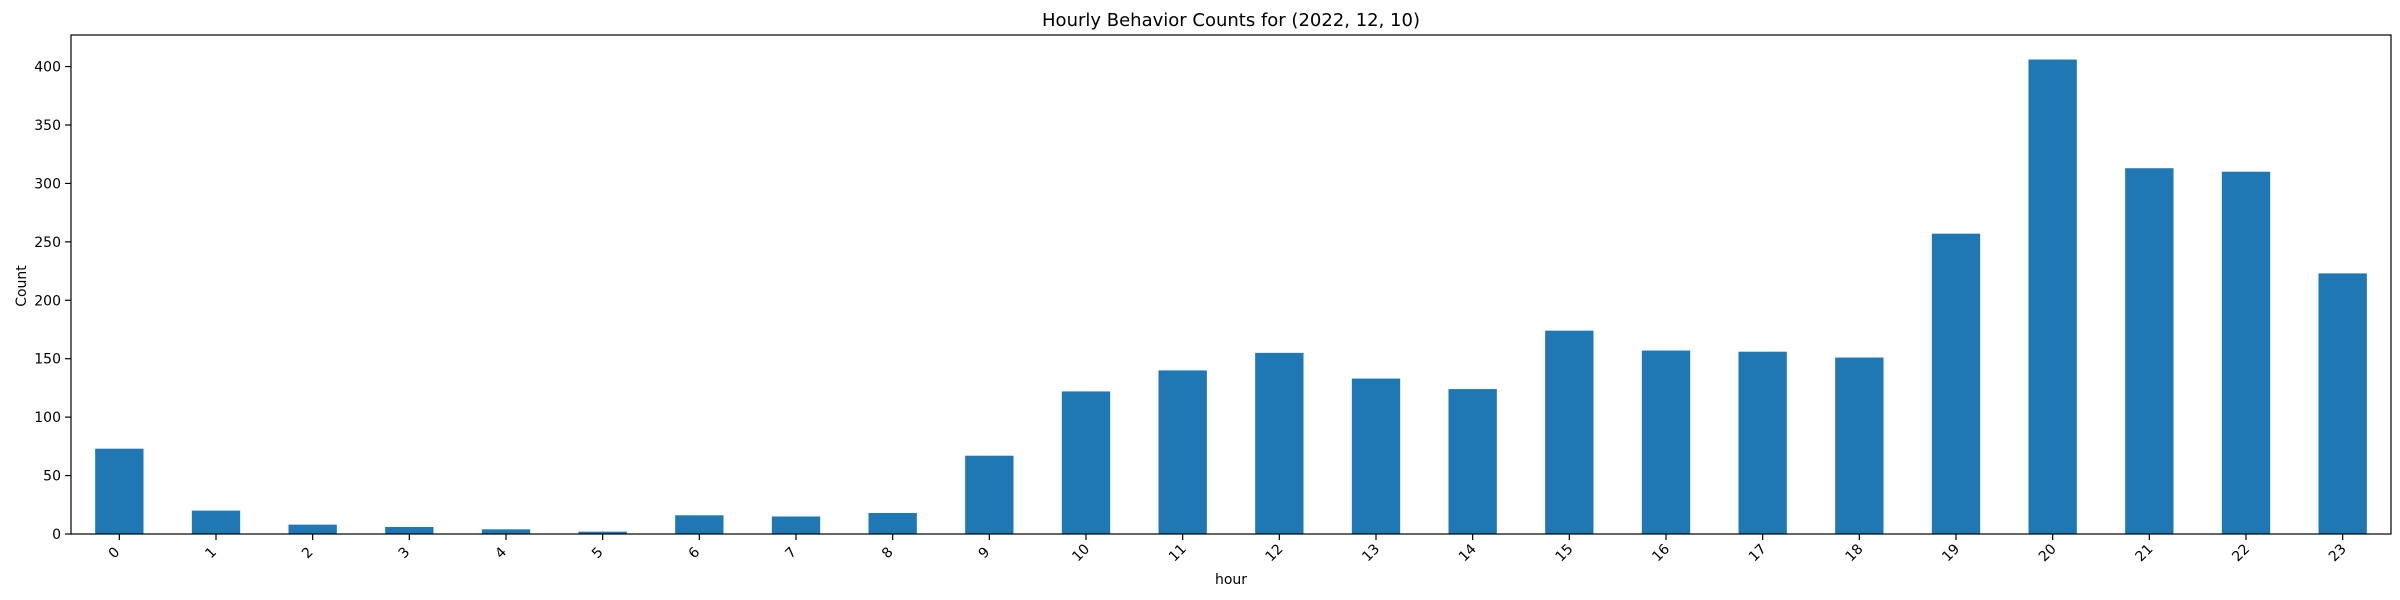  I want to click on y-axis-ticks: 0 50 100 150 200 250 300 350 400, so click(52, 301).